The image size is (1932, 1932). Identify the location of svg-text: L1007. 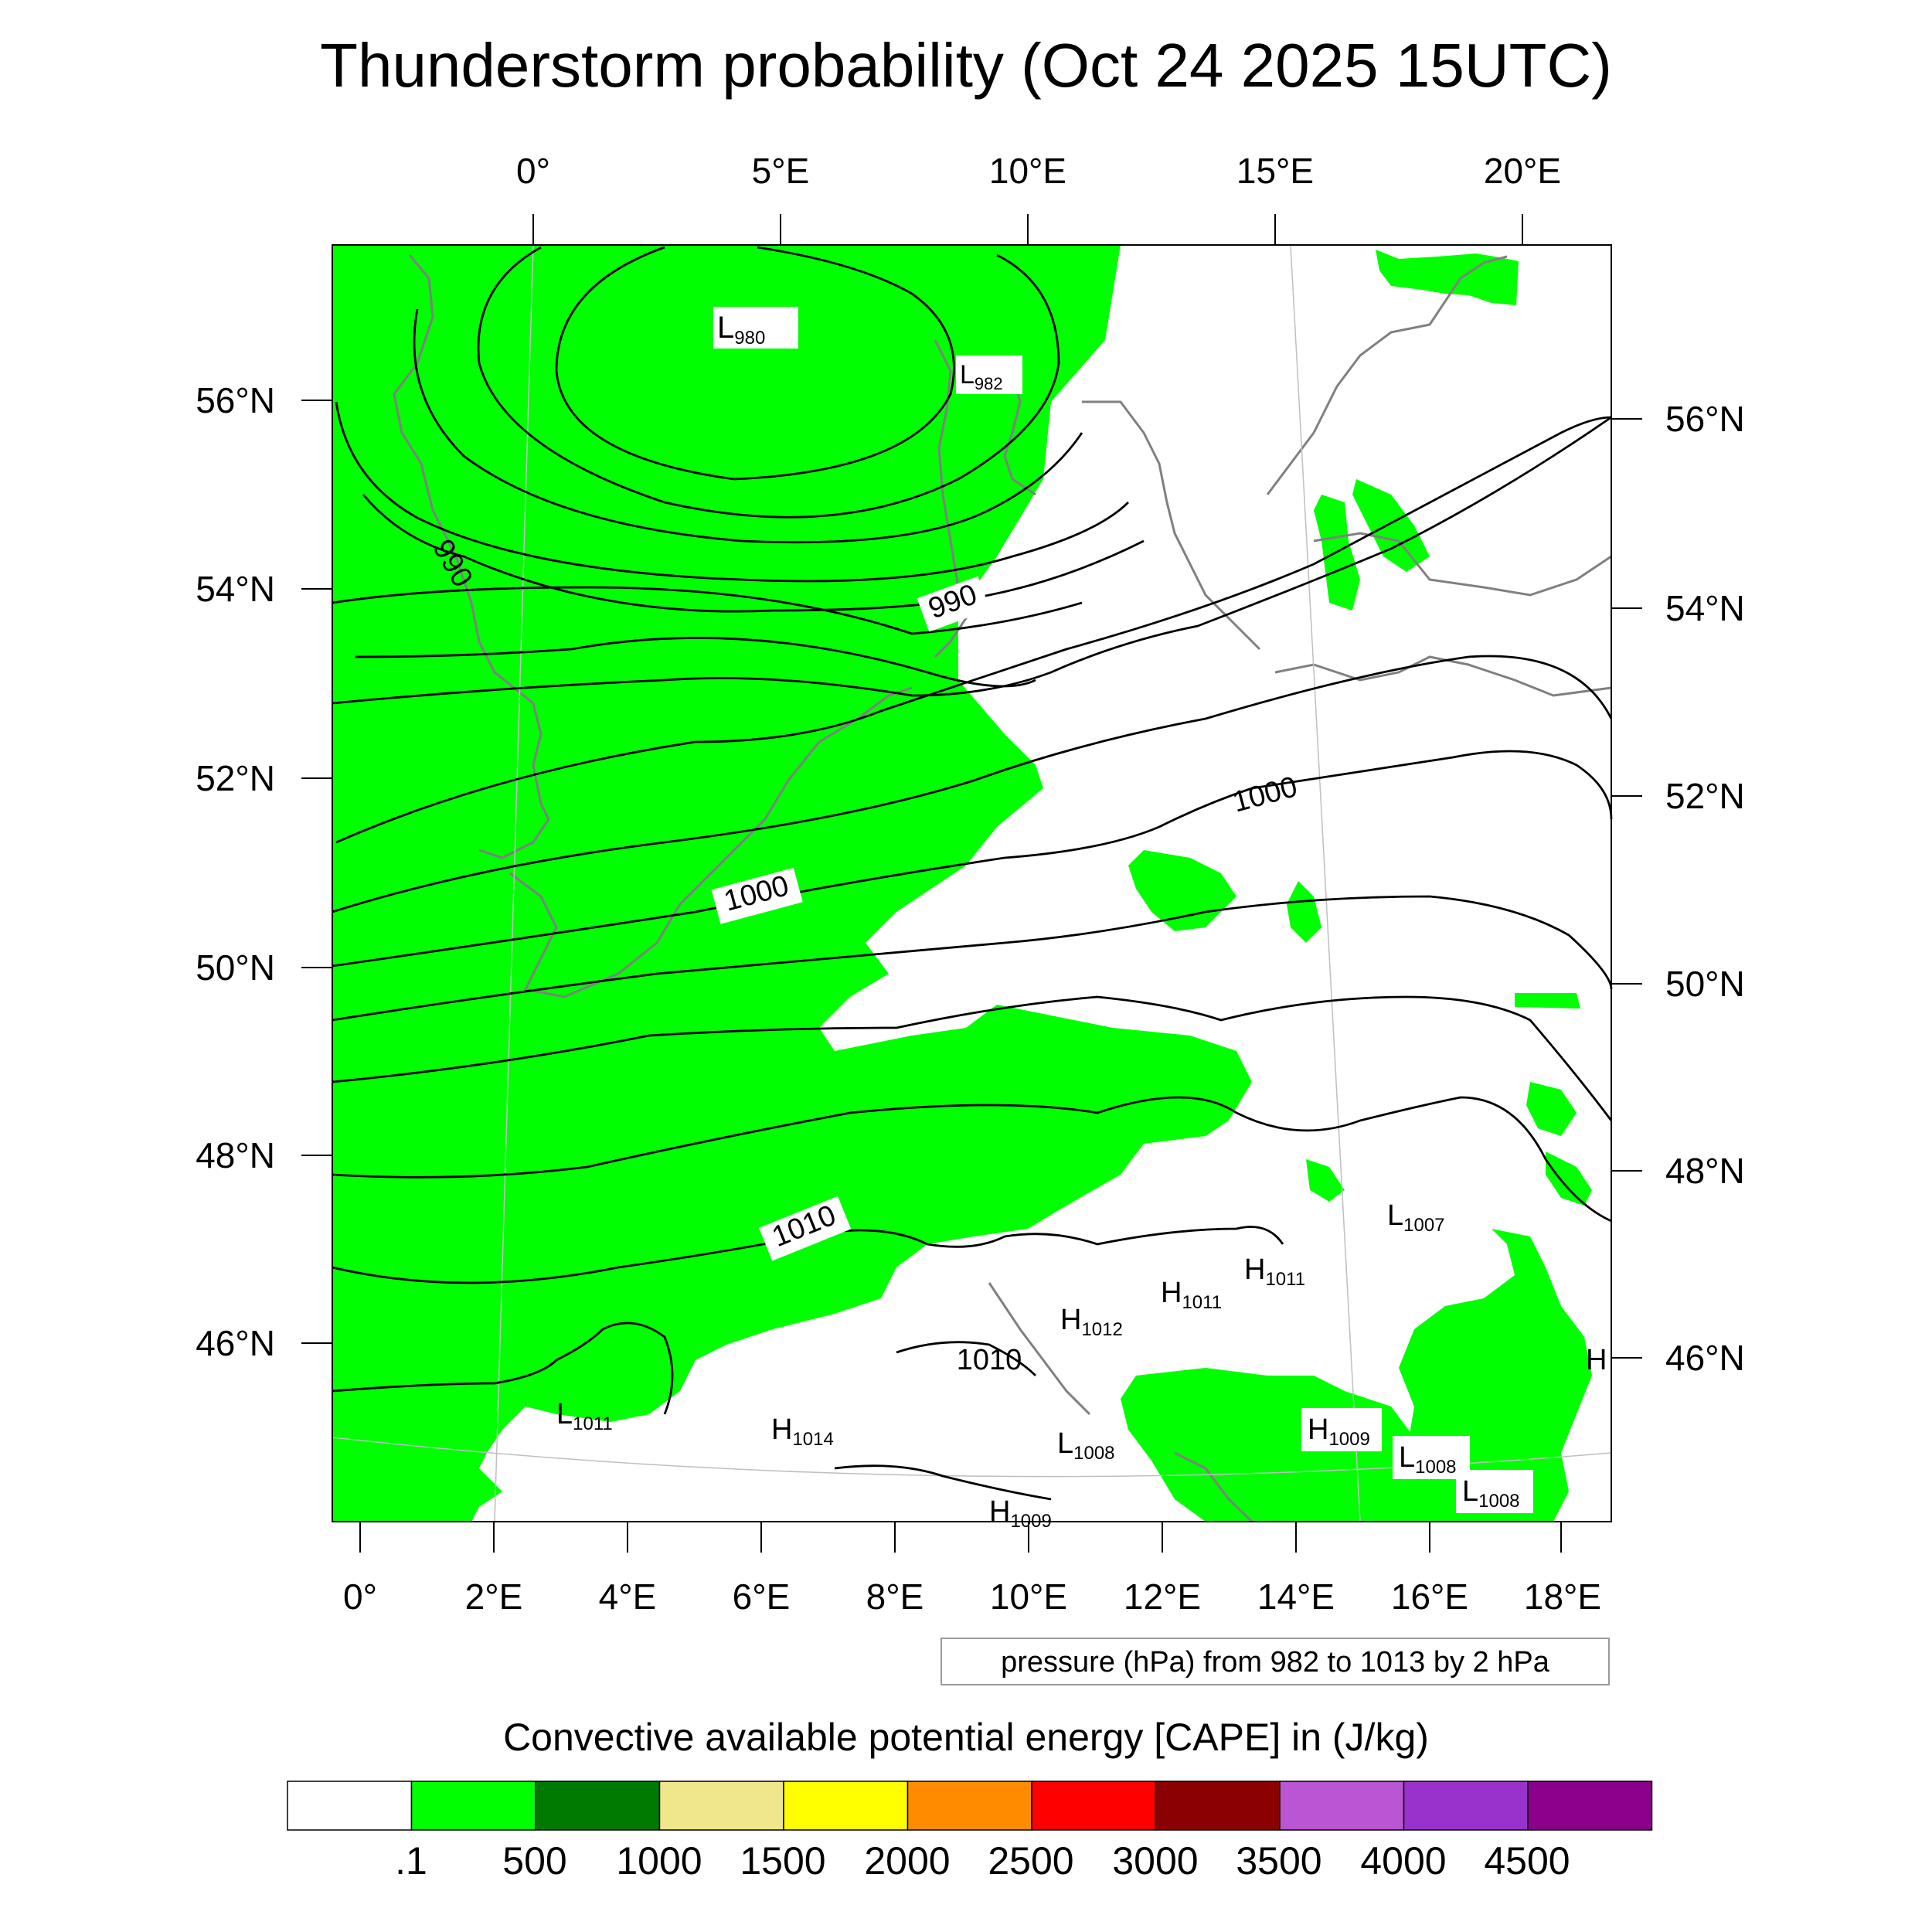
(1416, 1218).